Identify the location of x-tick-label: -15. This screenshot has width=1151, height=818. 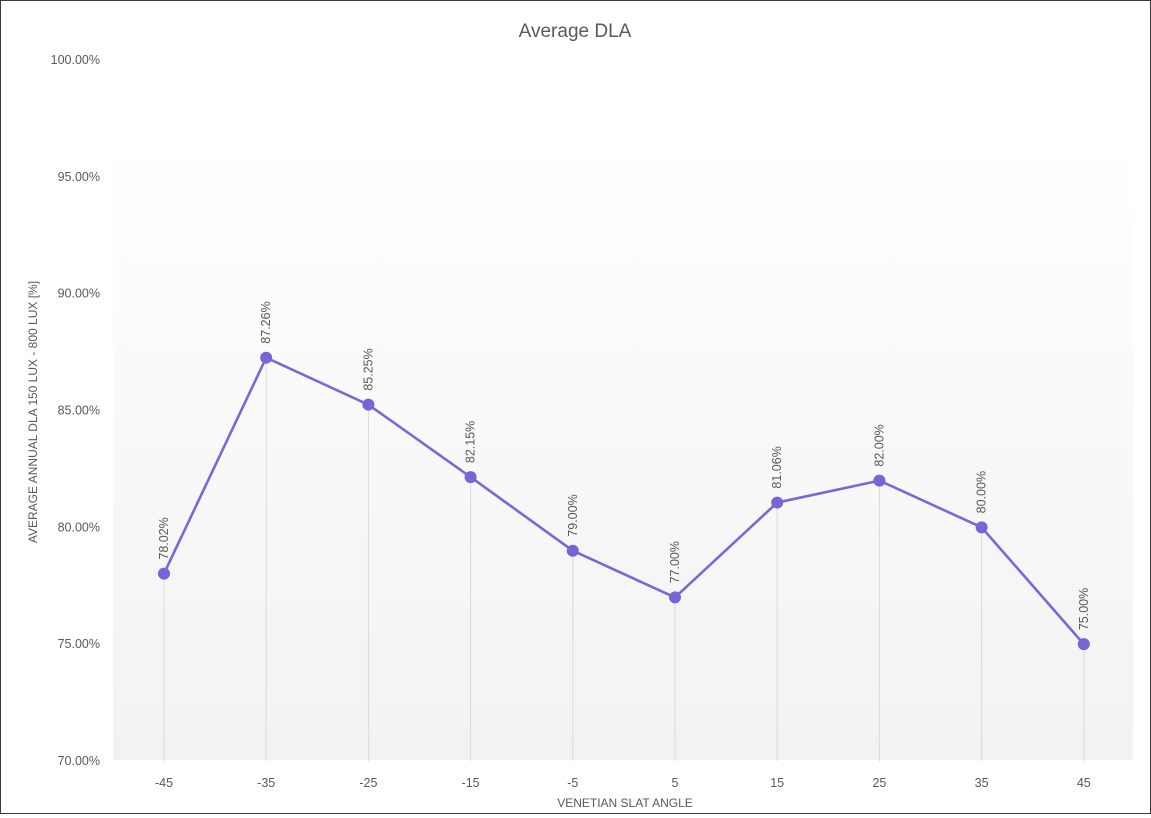
(471, 783).